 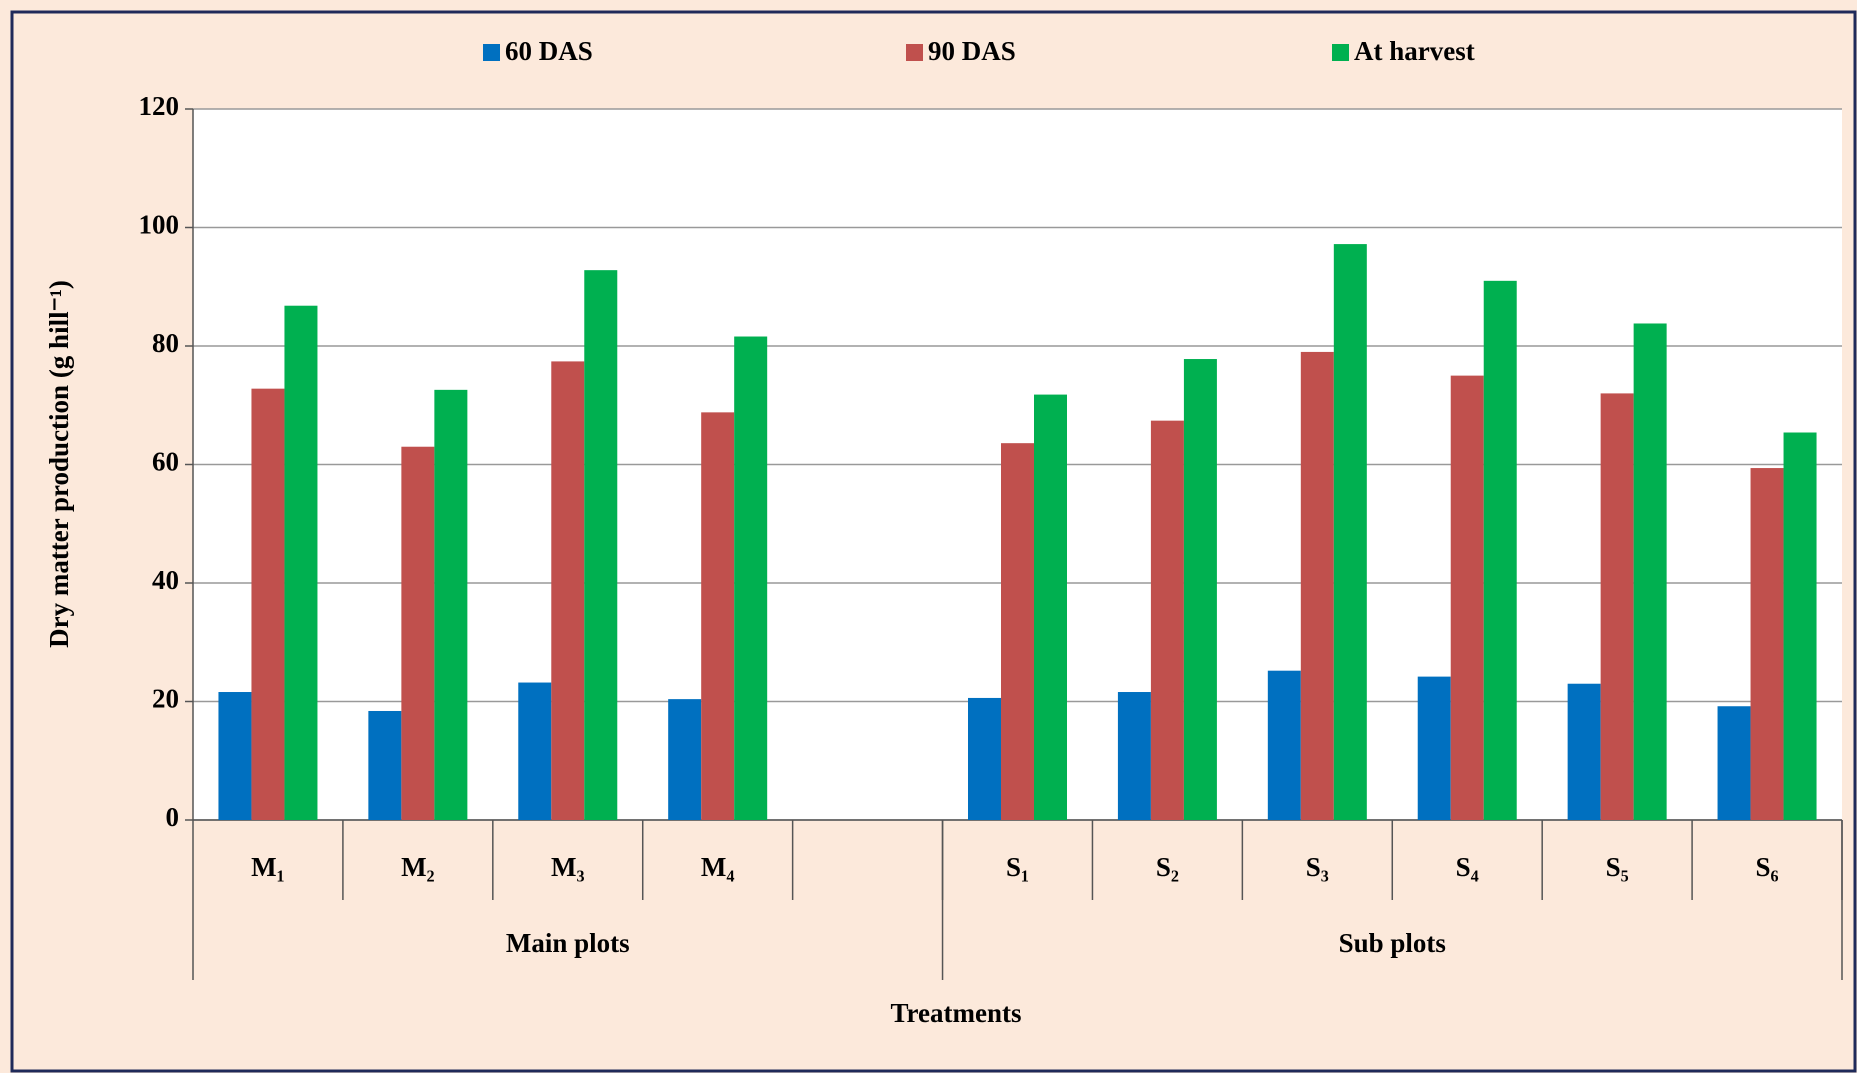 What do you see at coordinates (268, 867) in the screenshot?
I see `x-tick-label: M₁` at bounding box center [268, 867].